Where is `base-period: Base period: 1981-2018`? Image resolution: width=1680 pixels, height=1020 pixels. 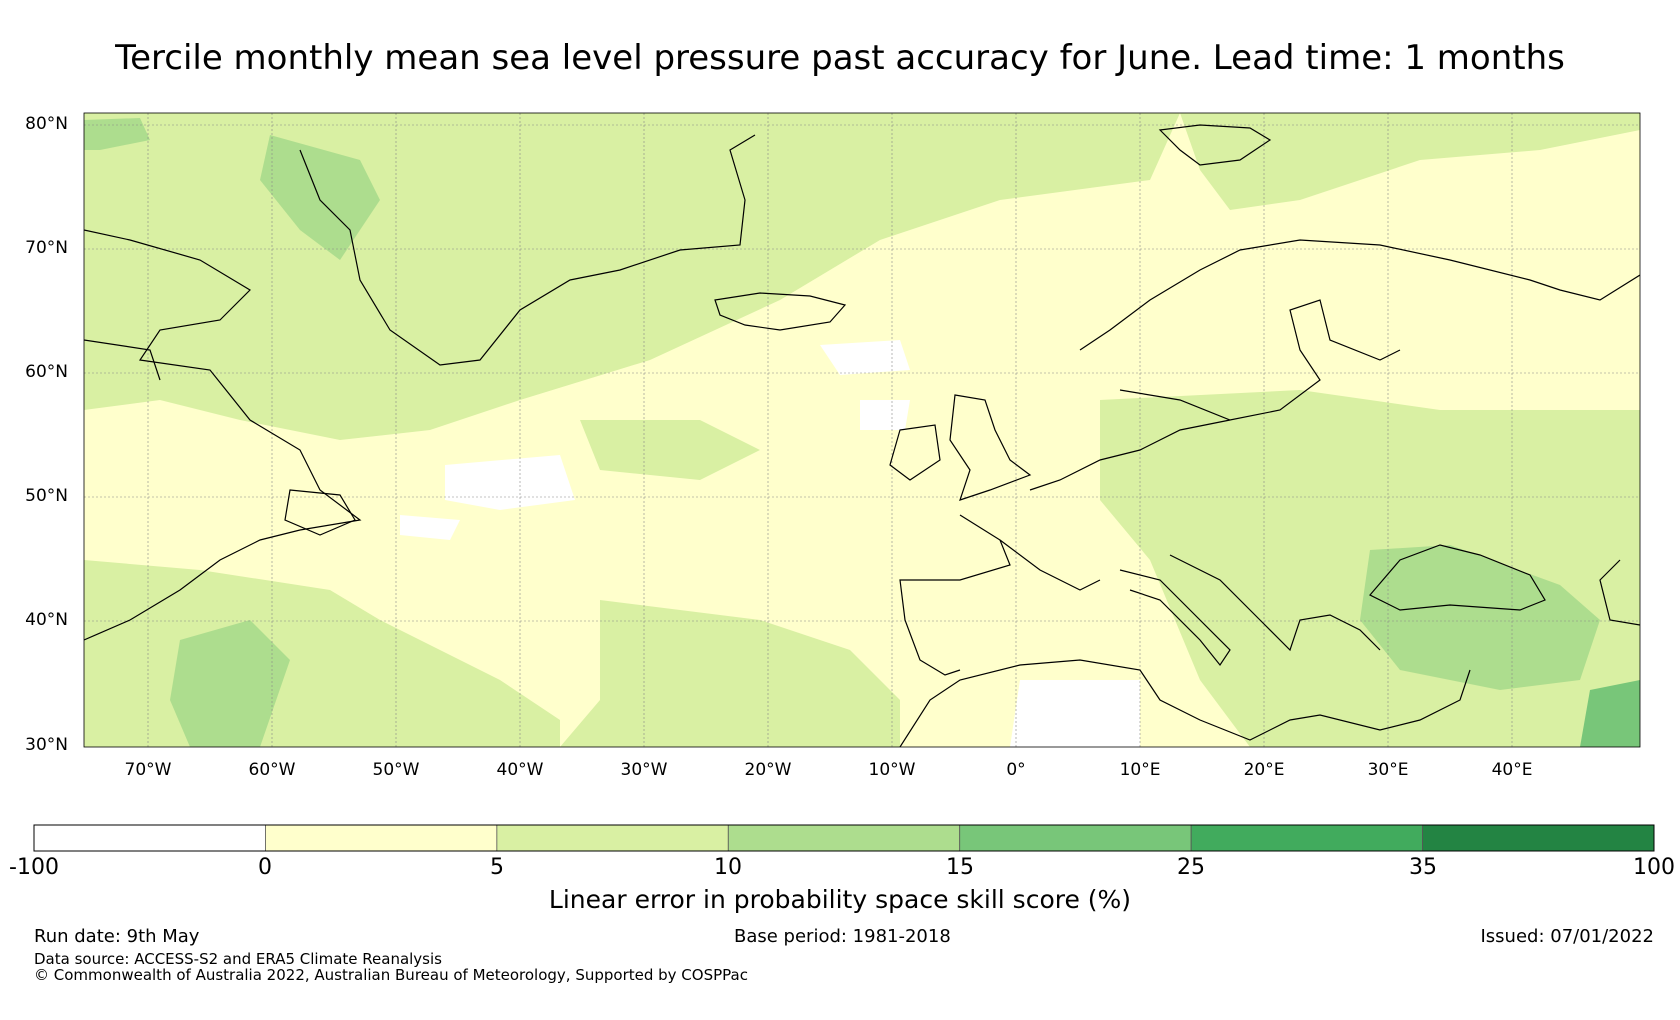
base-period: Base period: 1981-2018 is located at coordinates (842, 936).